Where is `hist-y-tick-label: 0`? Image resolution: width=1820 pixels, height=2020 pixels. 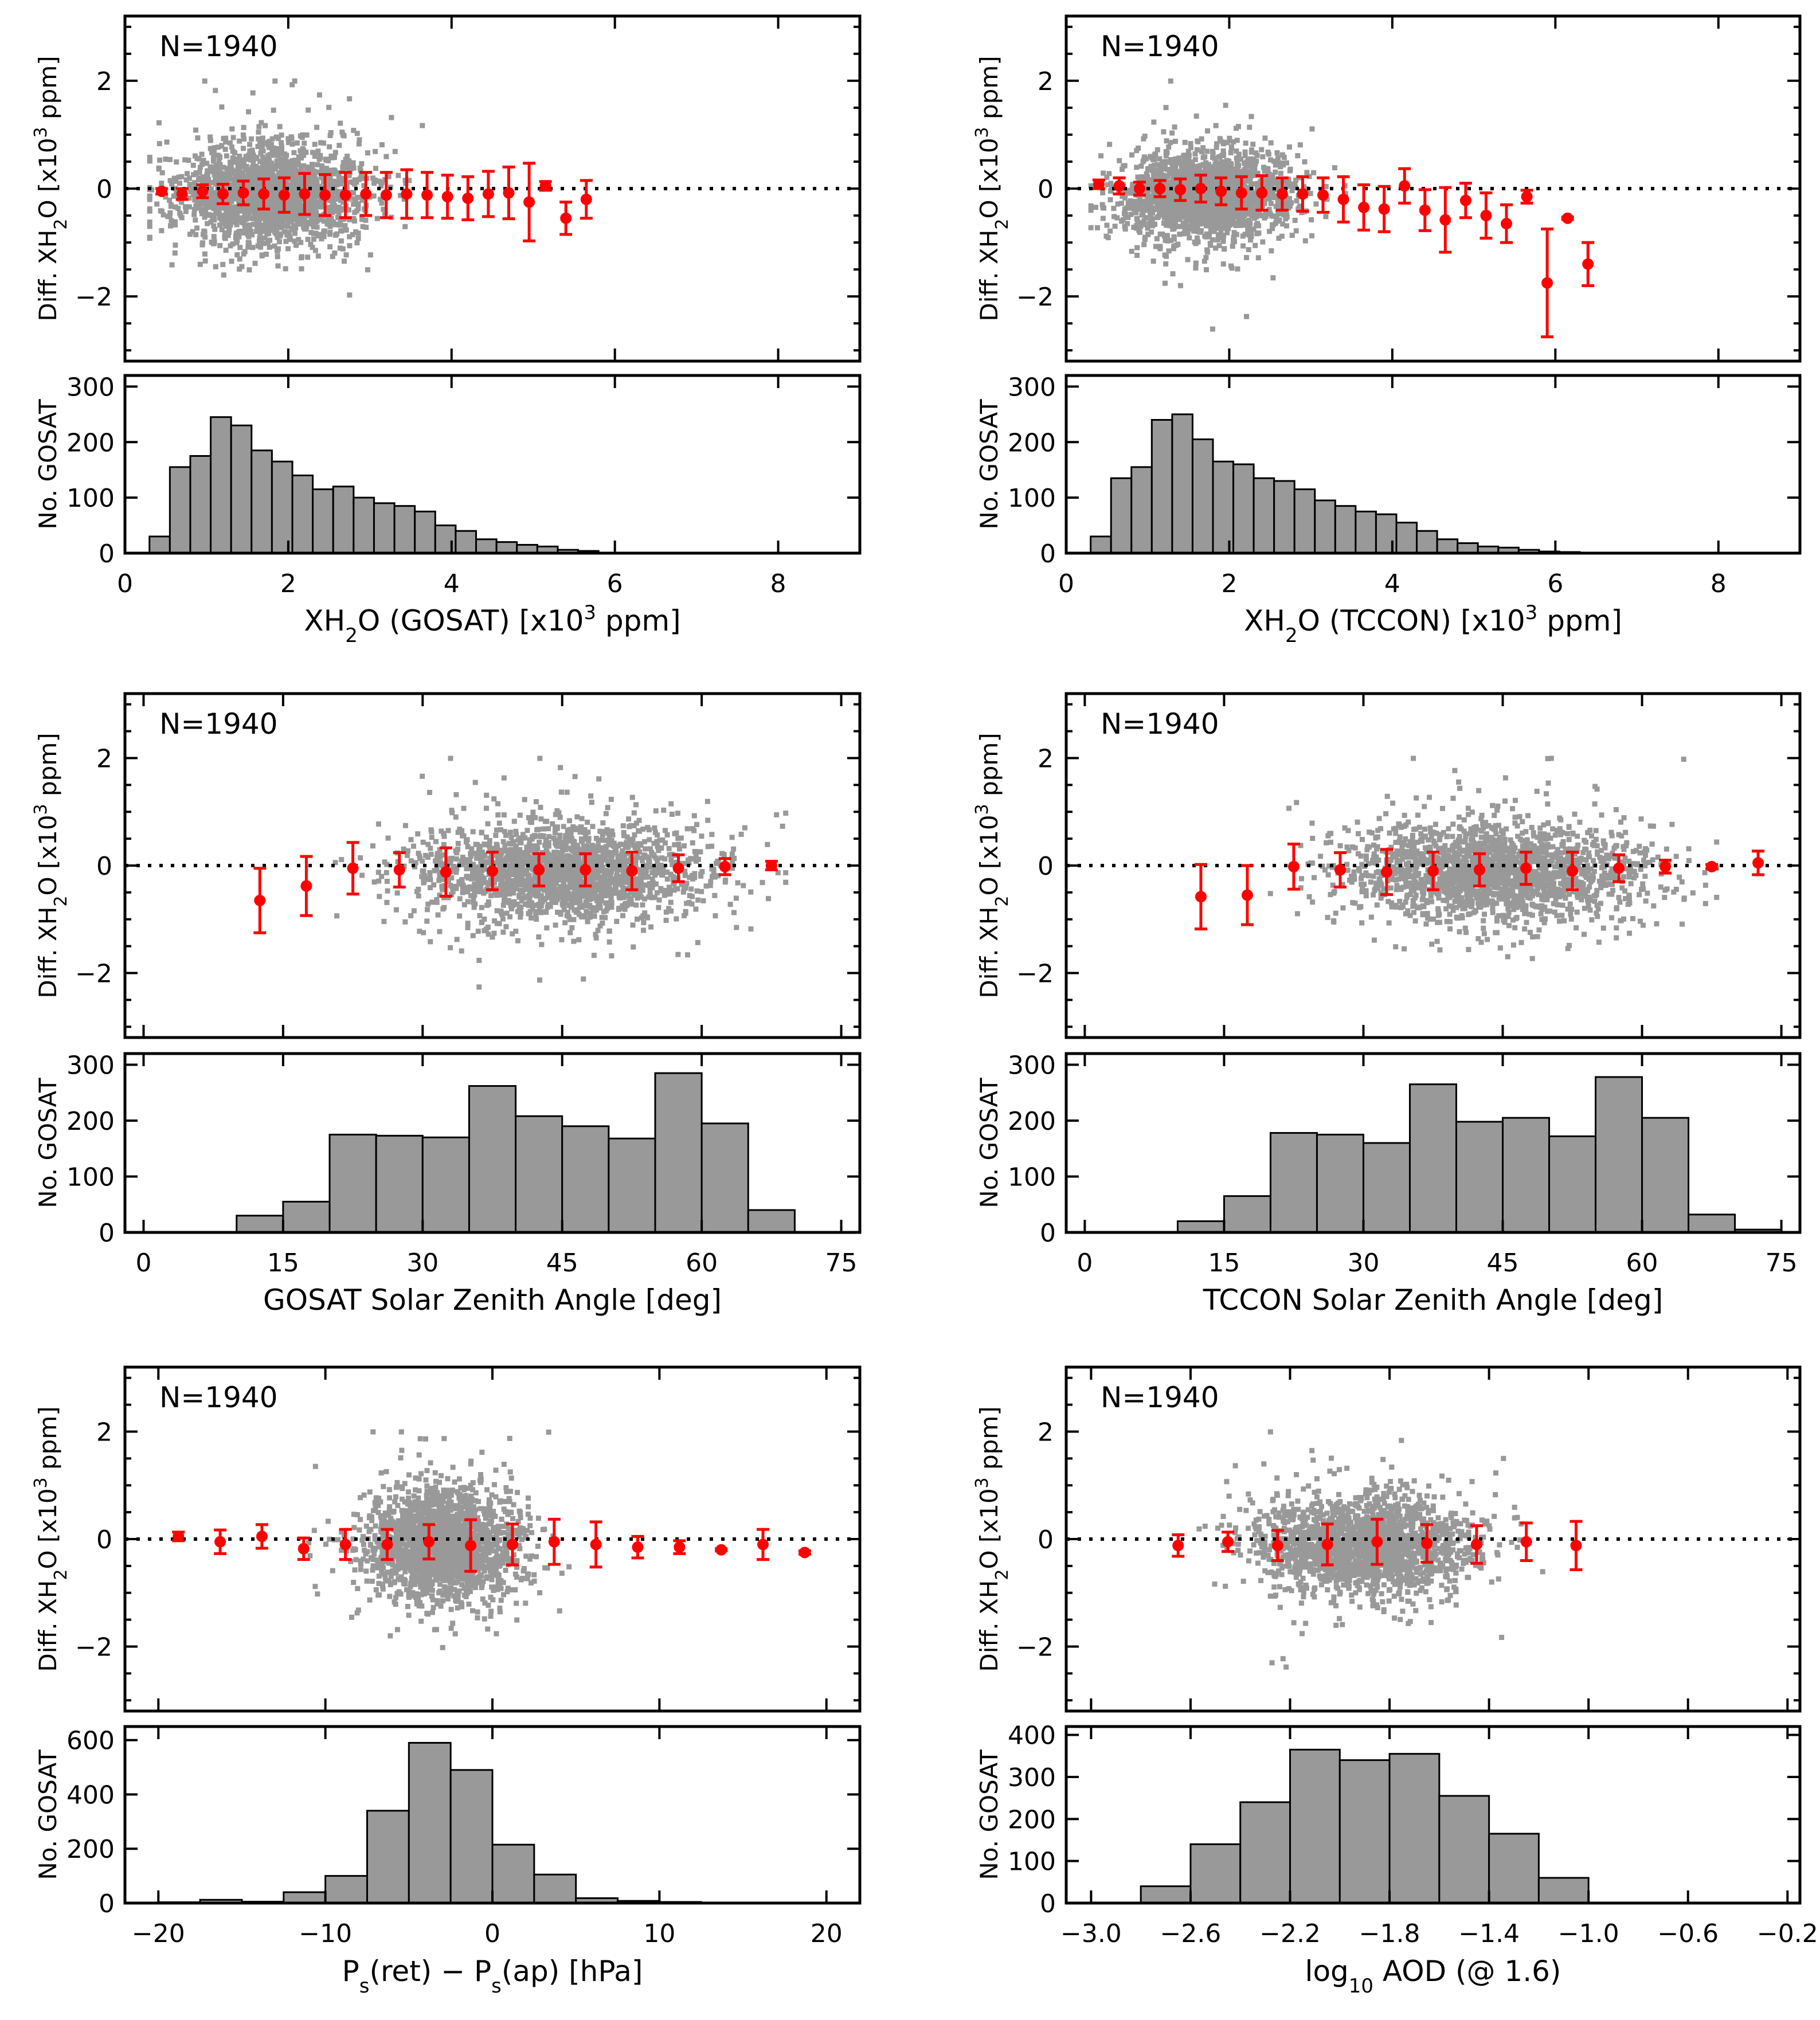
hist-y-tick-label: 0 is located at coordinates (1048, 554).